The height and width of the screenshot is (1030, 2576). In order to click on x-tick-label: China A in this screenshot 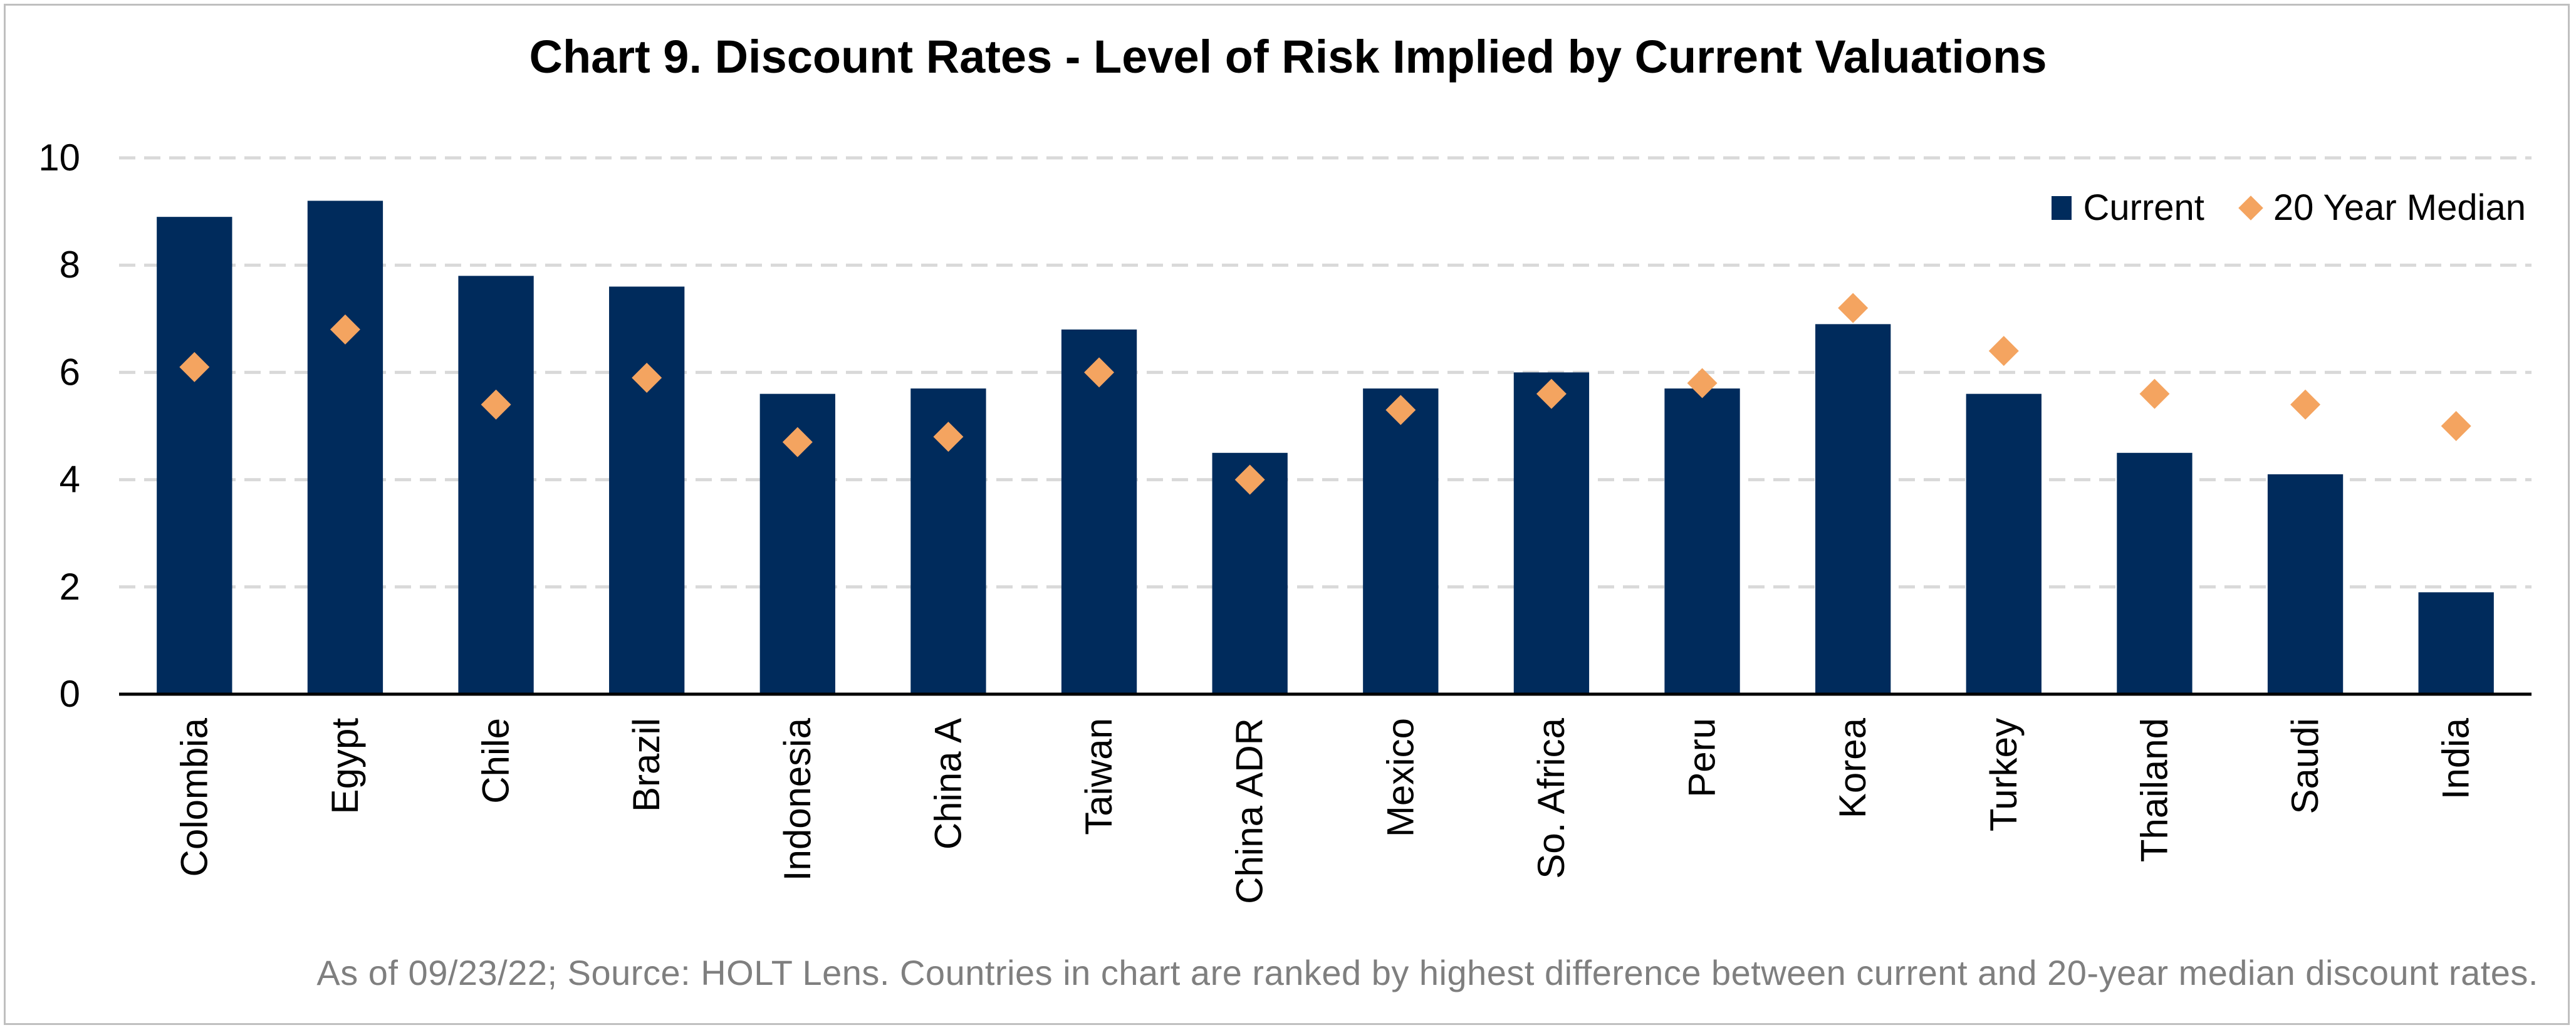, I will do `click(948, 784)`.